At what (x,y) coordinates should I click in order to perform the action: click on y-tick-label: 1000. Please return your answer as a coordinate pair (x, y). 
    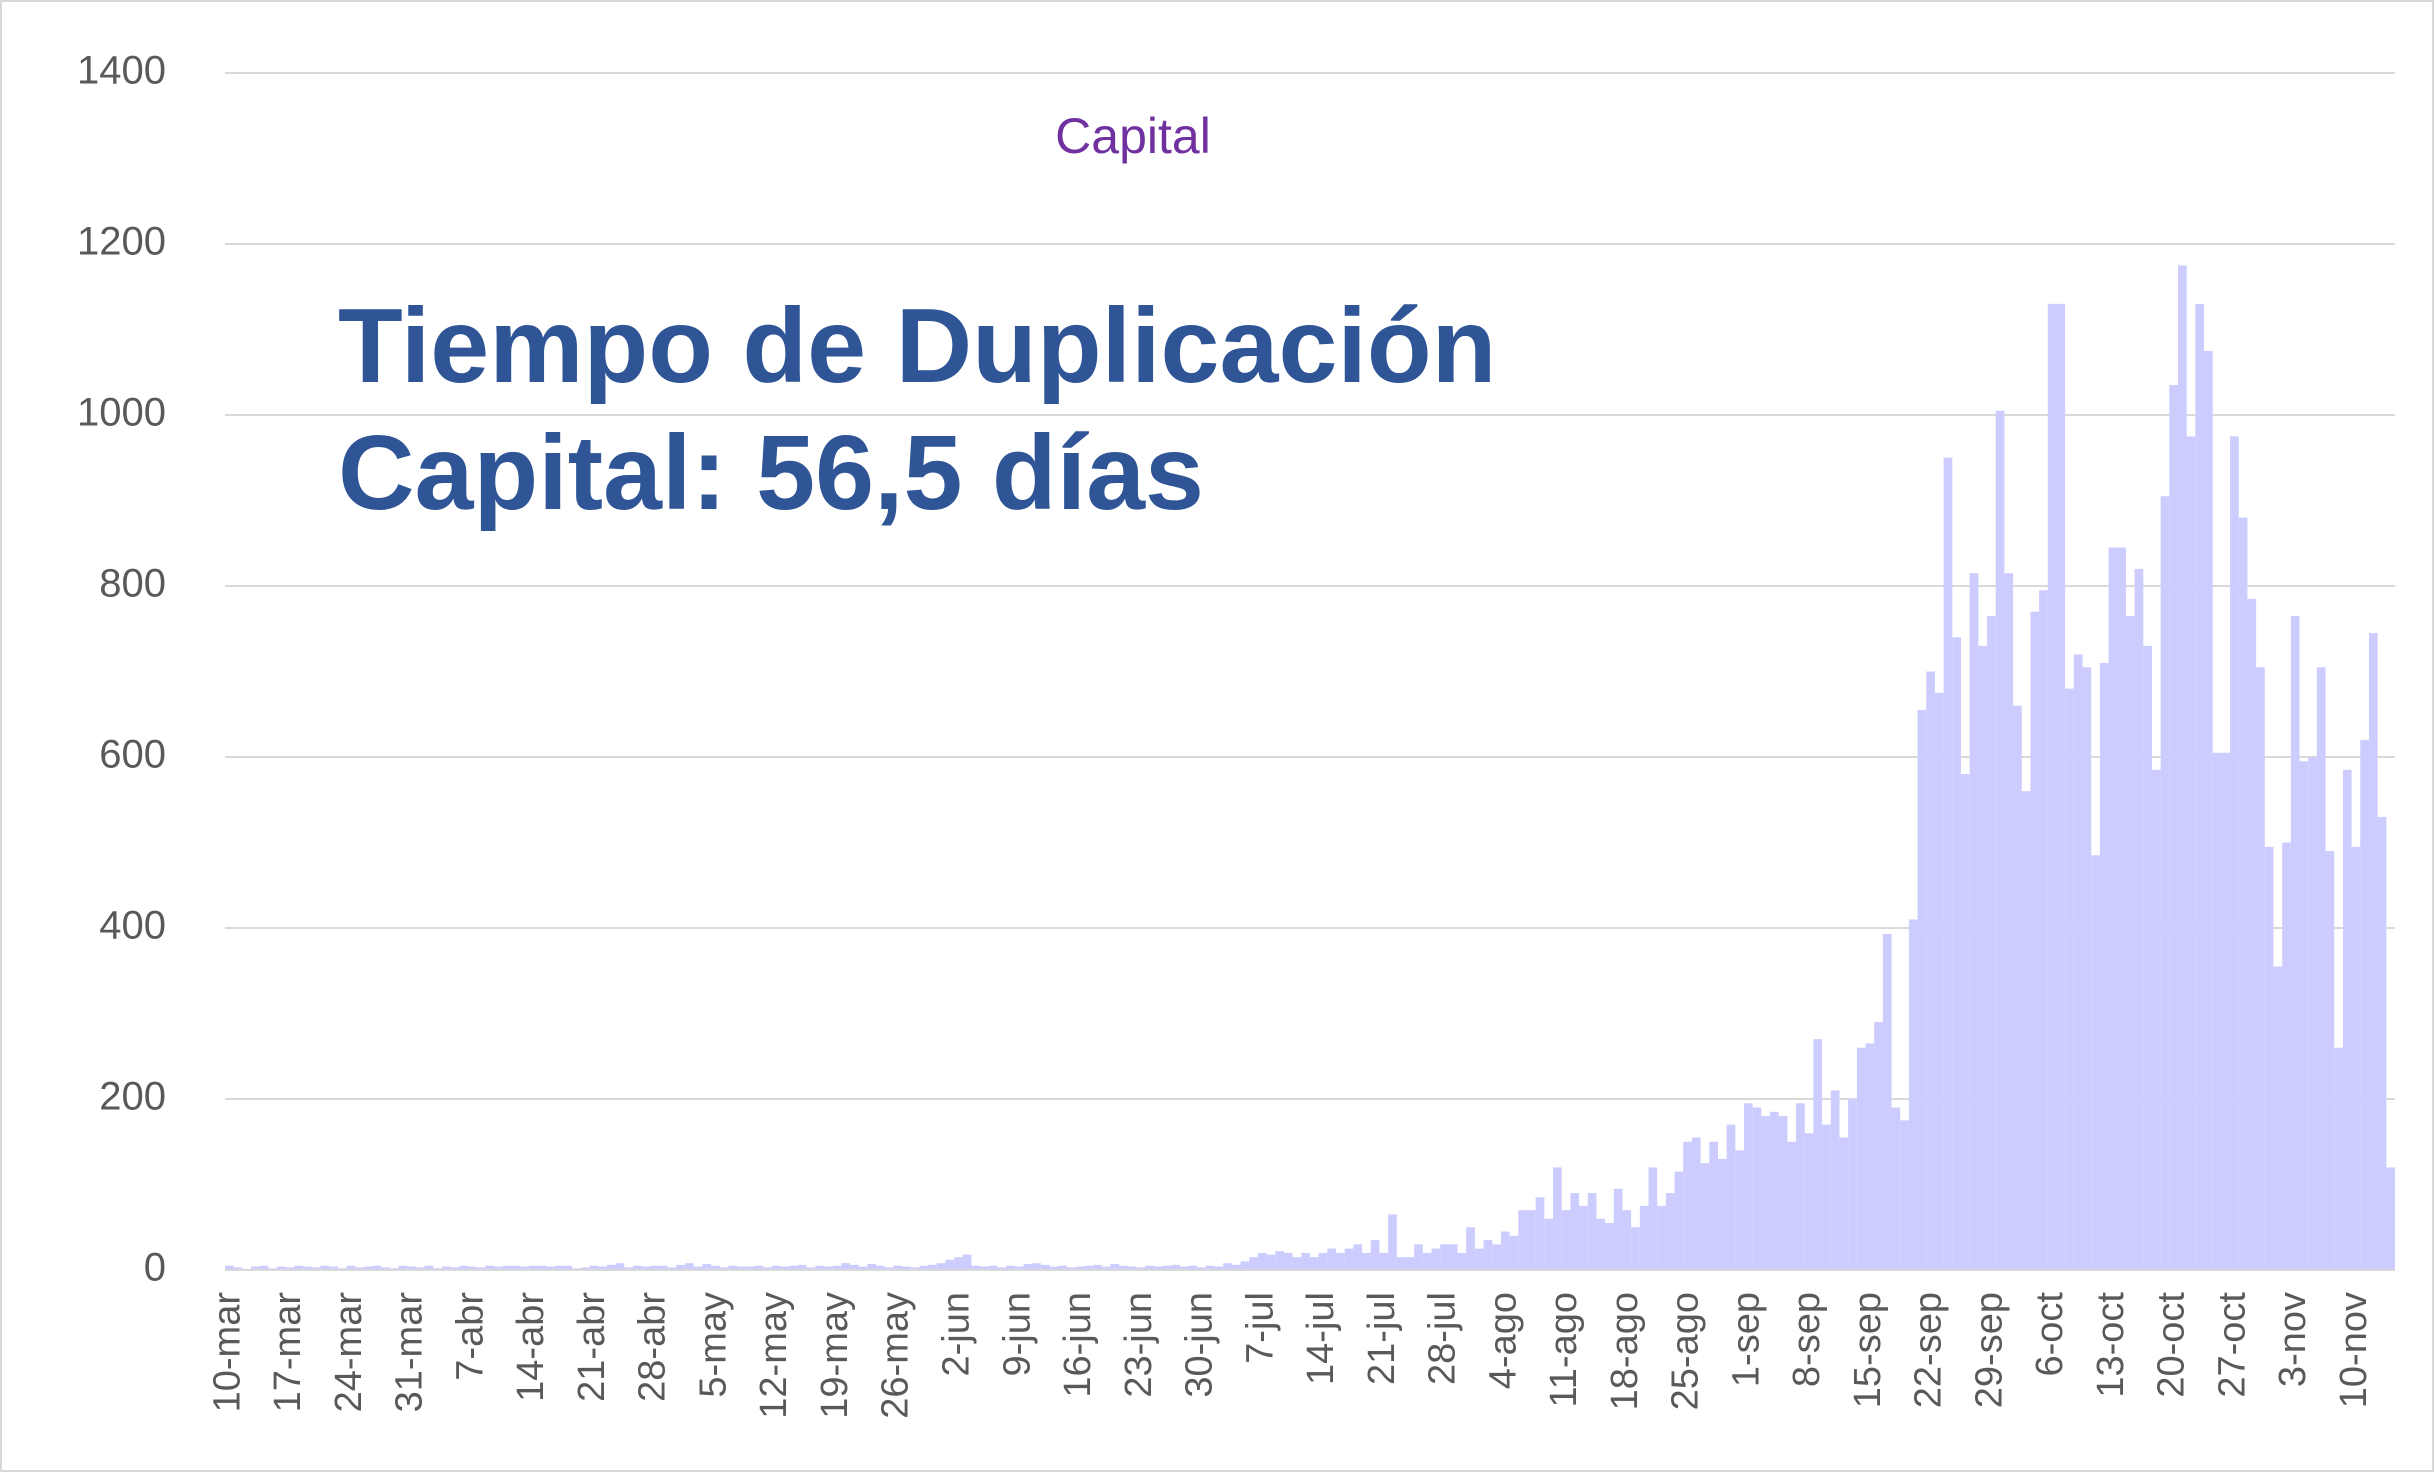
    Looking at the image, I should click on (121, 413).